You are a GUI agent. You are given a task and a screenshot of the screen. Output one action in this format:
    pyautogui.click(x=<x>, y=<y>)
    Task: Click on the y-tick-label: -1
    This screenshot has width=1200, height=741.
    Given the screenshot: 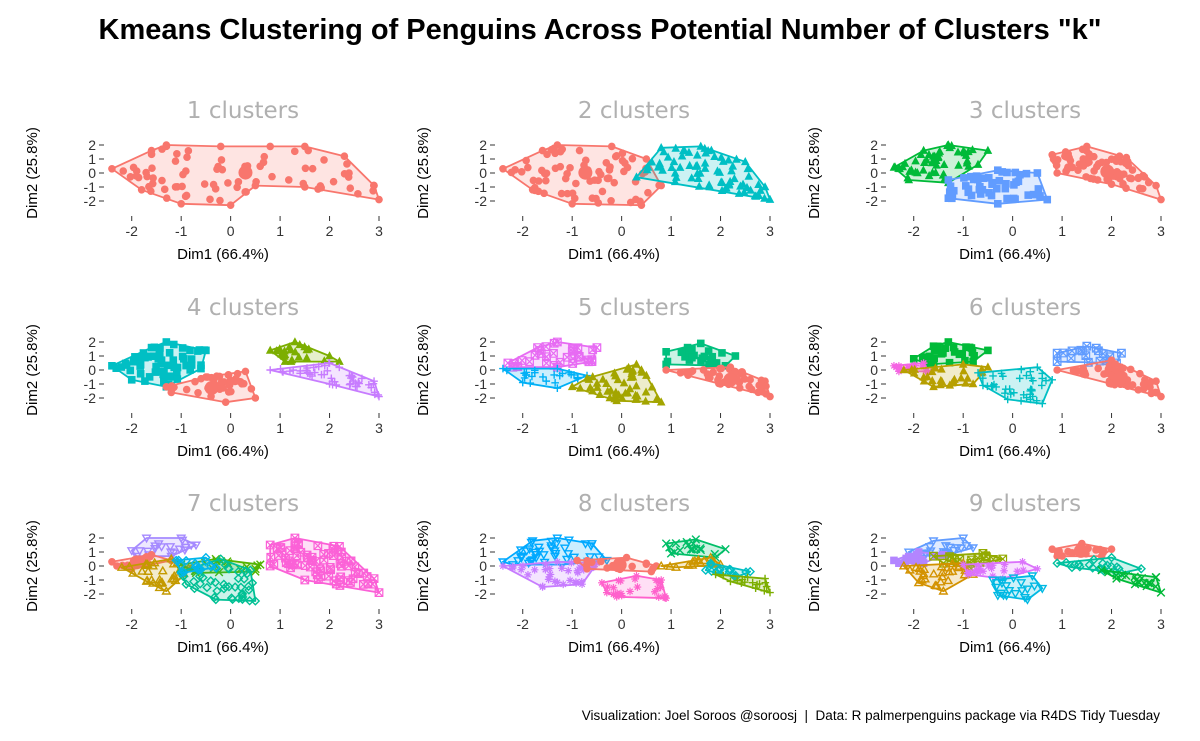 What is the action you would take?
    pyautogui.click(x=872, y=384)
    